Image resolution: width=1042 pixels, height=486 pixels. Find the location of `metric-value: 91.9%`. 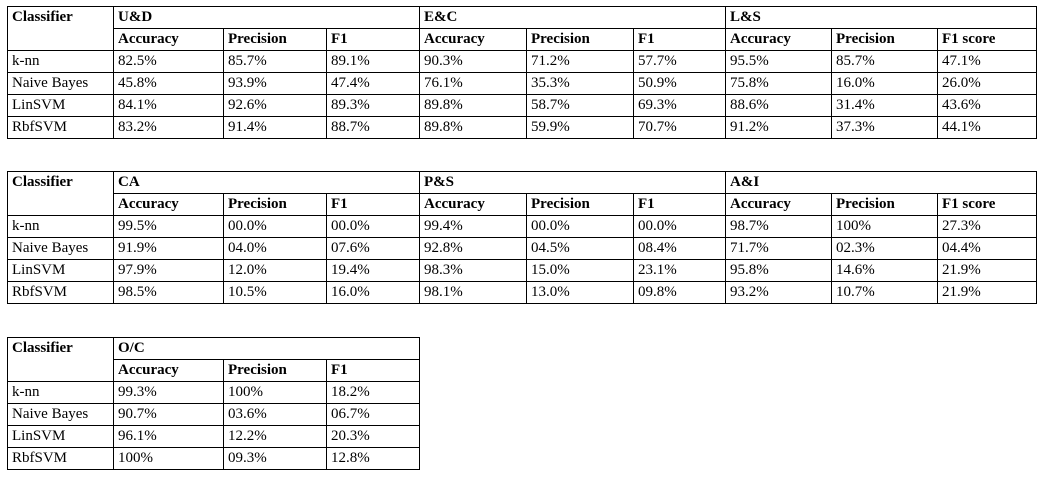

metric-value: 91.9% is located at coordinates (168, 248).